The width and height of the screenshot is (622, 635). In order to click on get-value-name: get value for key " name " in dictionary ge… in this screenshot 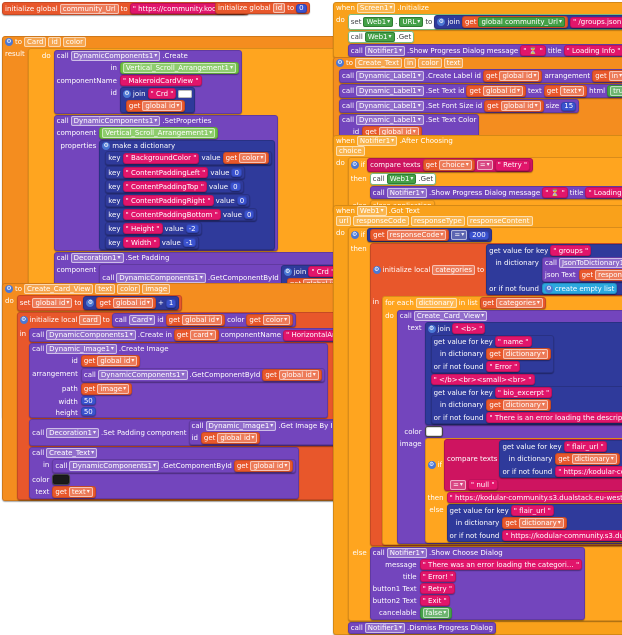, I will do `click(492, 354)`.